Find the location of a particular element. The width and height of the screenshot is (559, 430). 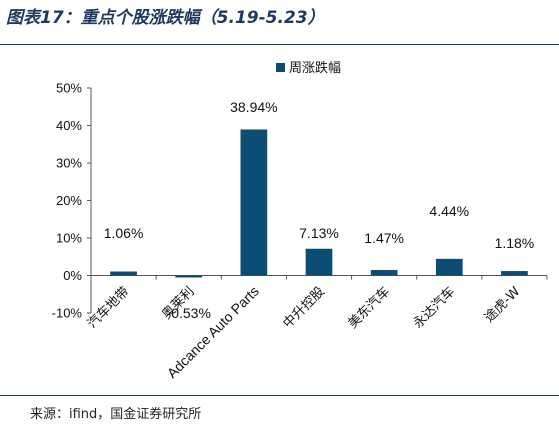

data-label: 1.18% is located at coordinates (515, 243).